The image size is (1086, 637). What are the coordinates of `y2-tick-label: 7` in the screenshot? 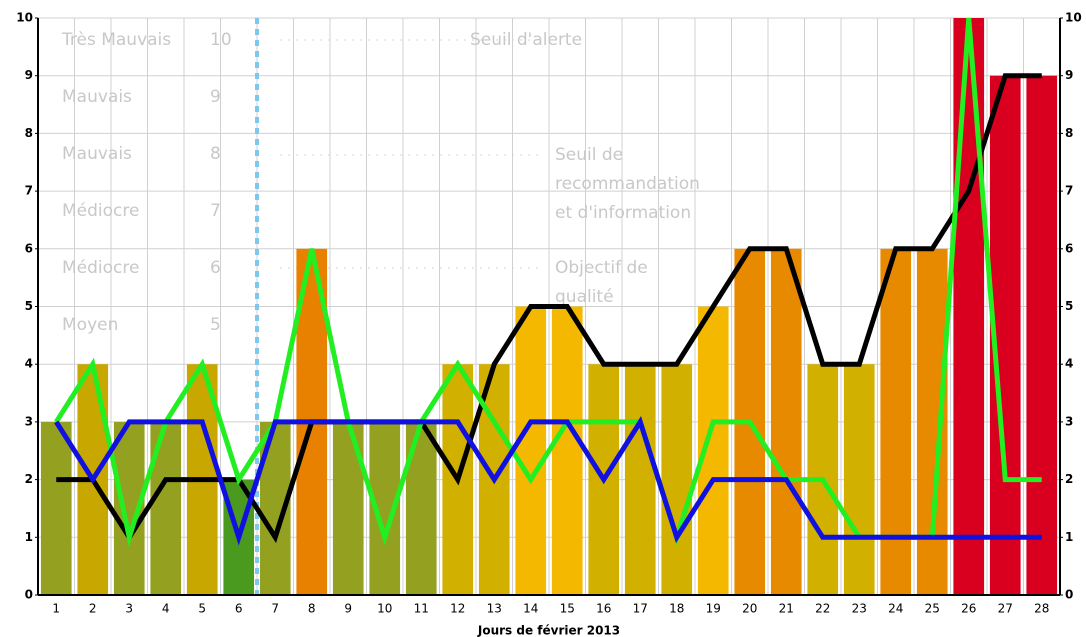 It's located at (1069, 191).